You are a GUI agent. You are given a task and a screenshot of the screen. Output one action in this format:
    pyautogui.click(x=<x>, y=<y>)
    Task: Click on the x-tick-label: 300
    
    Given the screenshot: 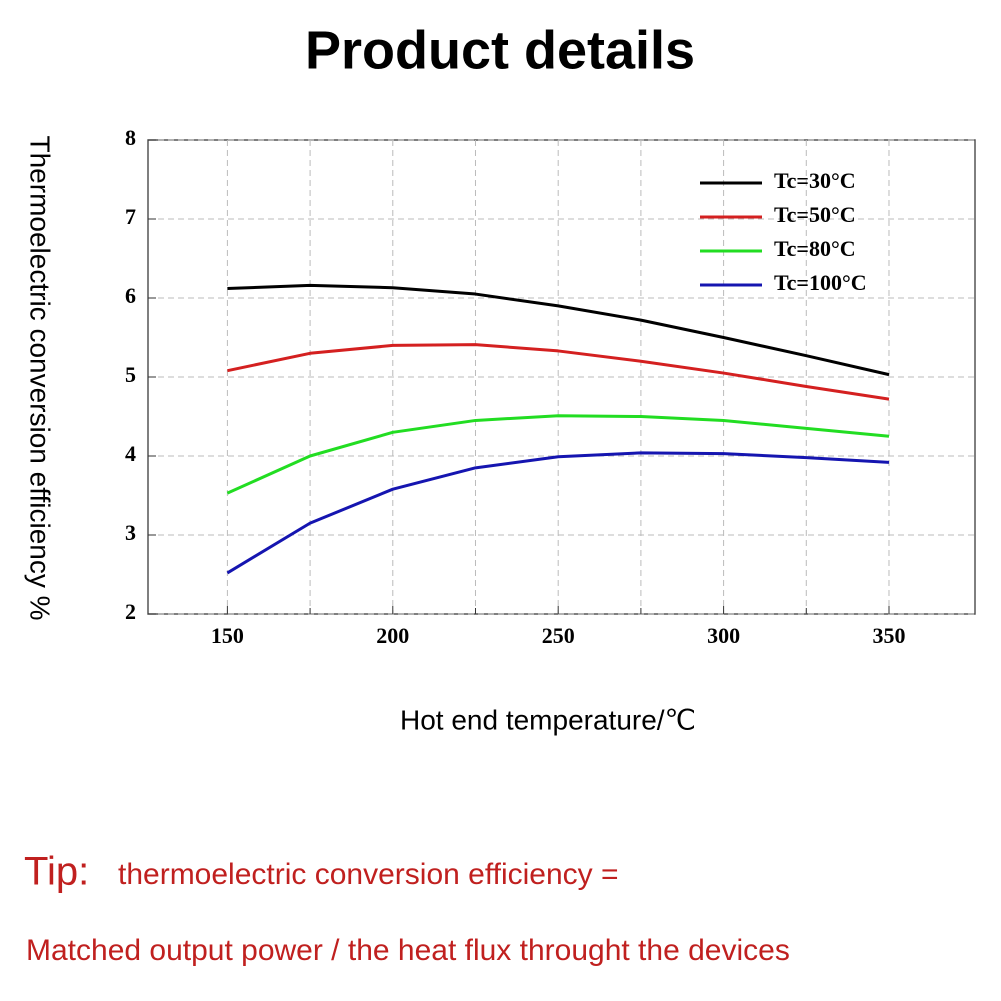 What is the action you would take?
    pyautogui.click(x=723, y=635)
    